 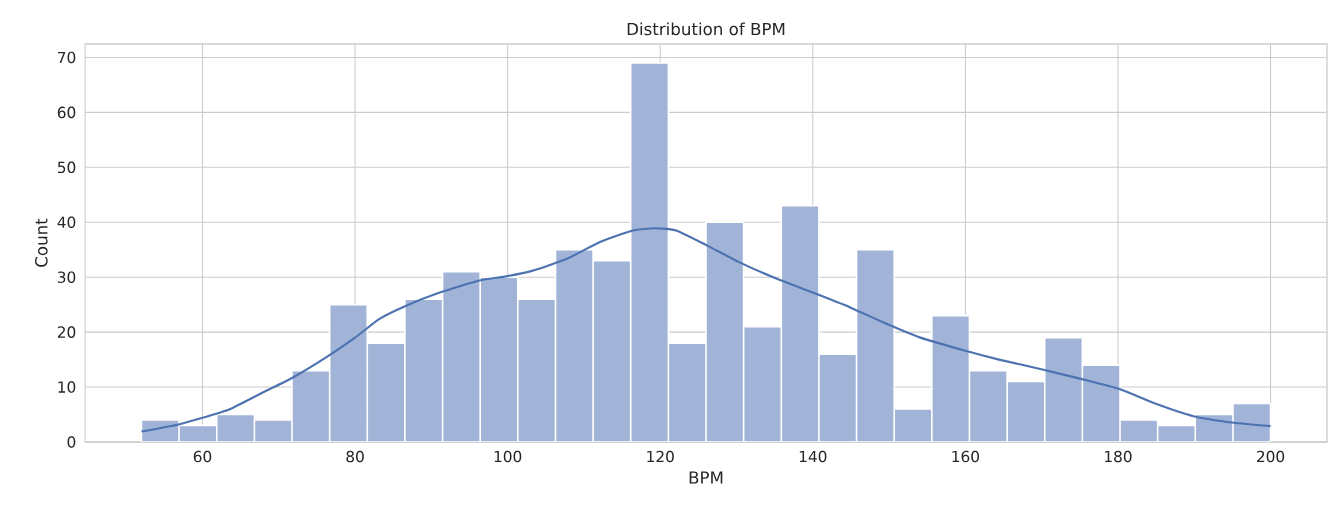 I want to click on y-tick-label: 70, so click(x=67, y=57).